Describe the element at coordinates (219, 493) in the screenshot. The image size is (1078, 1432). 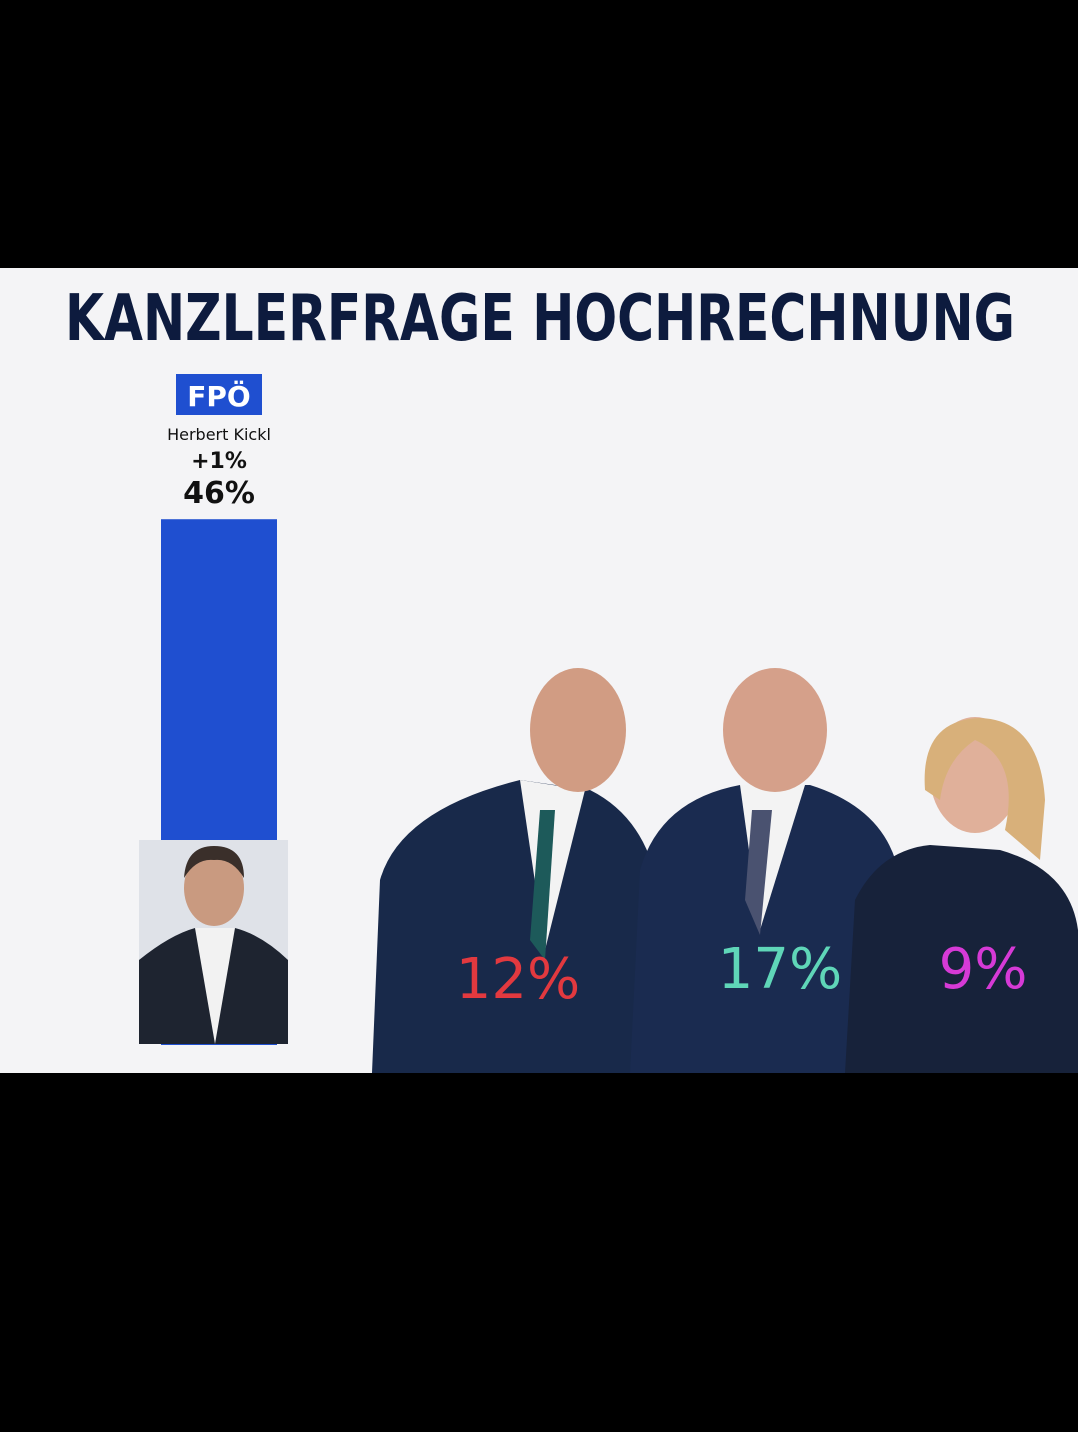
I see `value-label: 46%` at that location.